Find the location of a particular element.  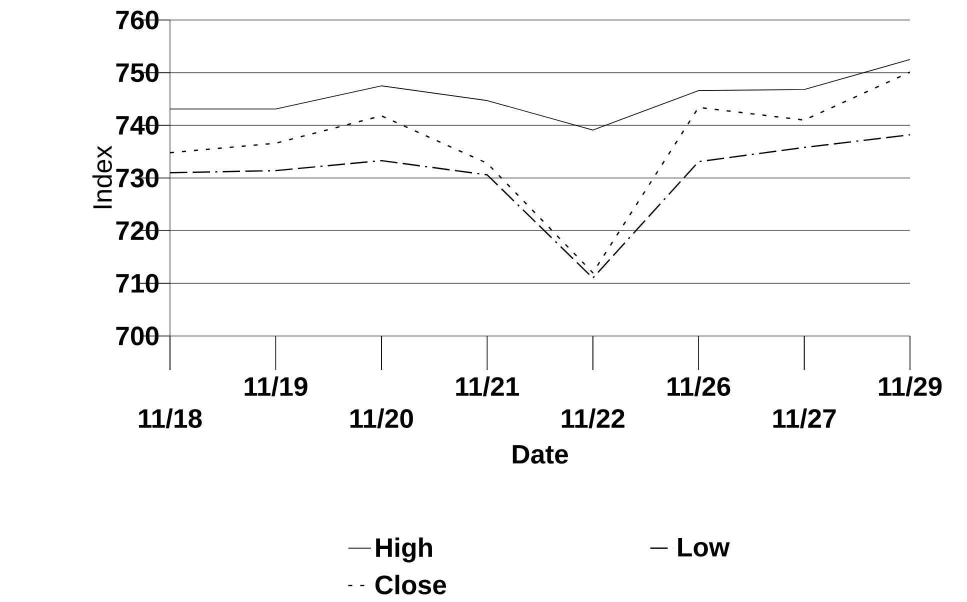

x-tick-label: 11/21 is located at coordinates (488, 386).